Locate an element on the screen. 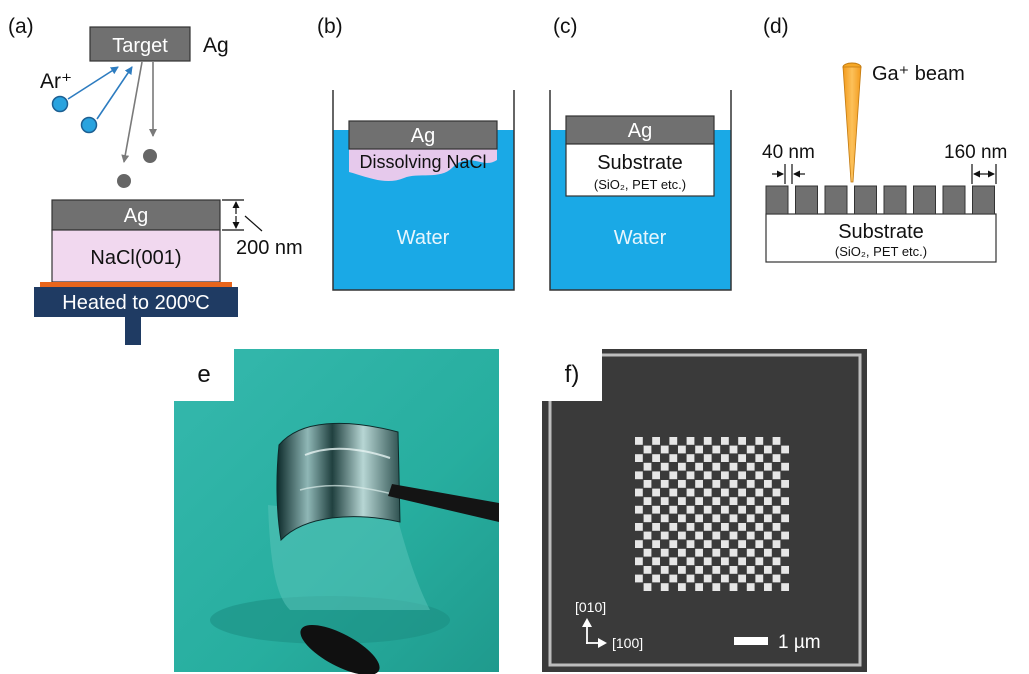 The width and height of the screenshot is (1029, 674). pitch-label: 160 nm is located at coordinates (975, 152).